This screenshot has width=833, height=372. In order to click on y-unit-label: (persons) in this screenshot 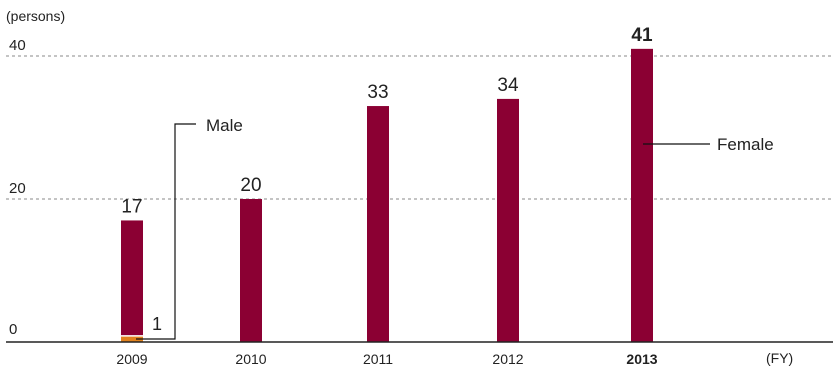, I will do `click(35, 16)`.